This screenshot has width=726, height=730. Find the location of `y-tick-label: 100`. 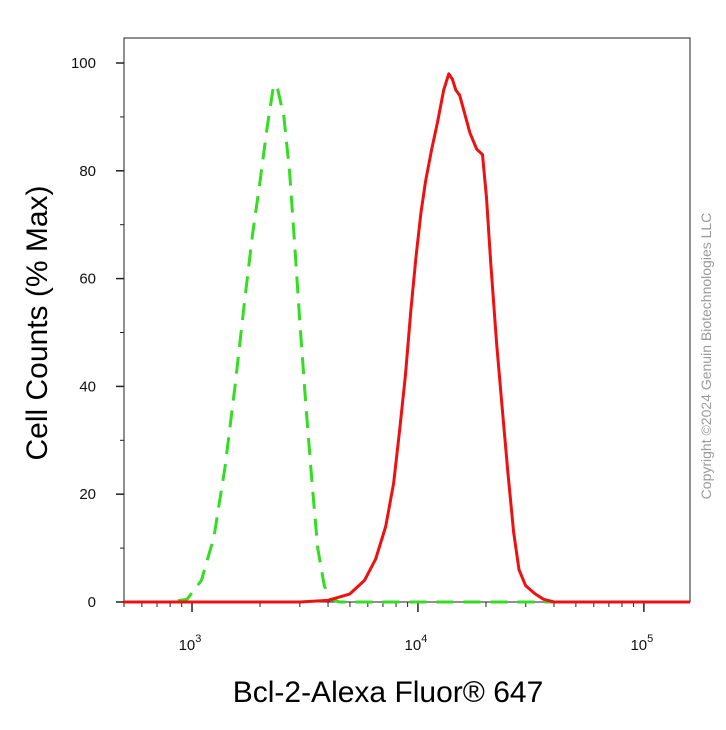

y-tick-label: 100 is located at coordinates (83, 63).